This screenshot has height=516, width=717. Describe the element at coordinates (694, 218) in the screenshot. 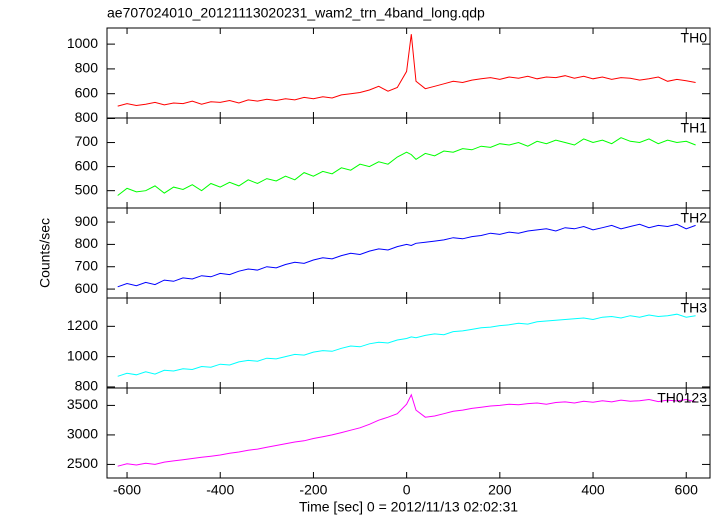

I see `series-label: TH2` at that location.